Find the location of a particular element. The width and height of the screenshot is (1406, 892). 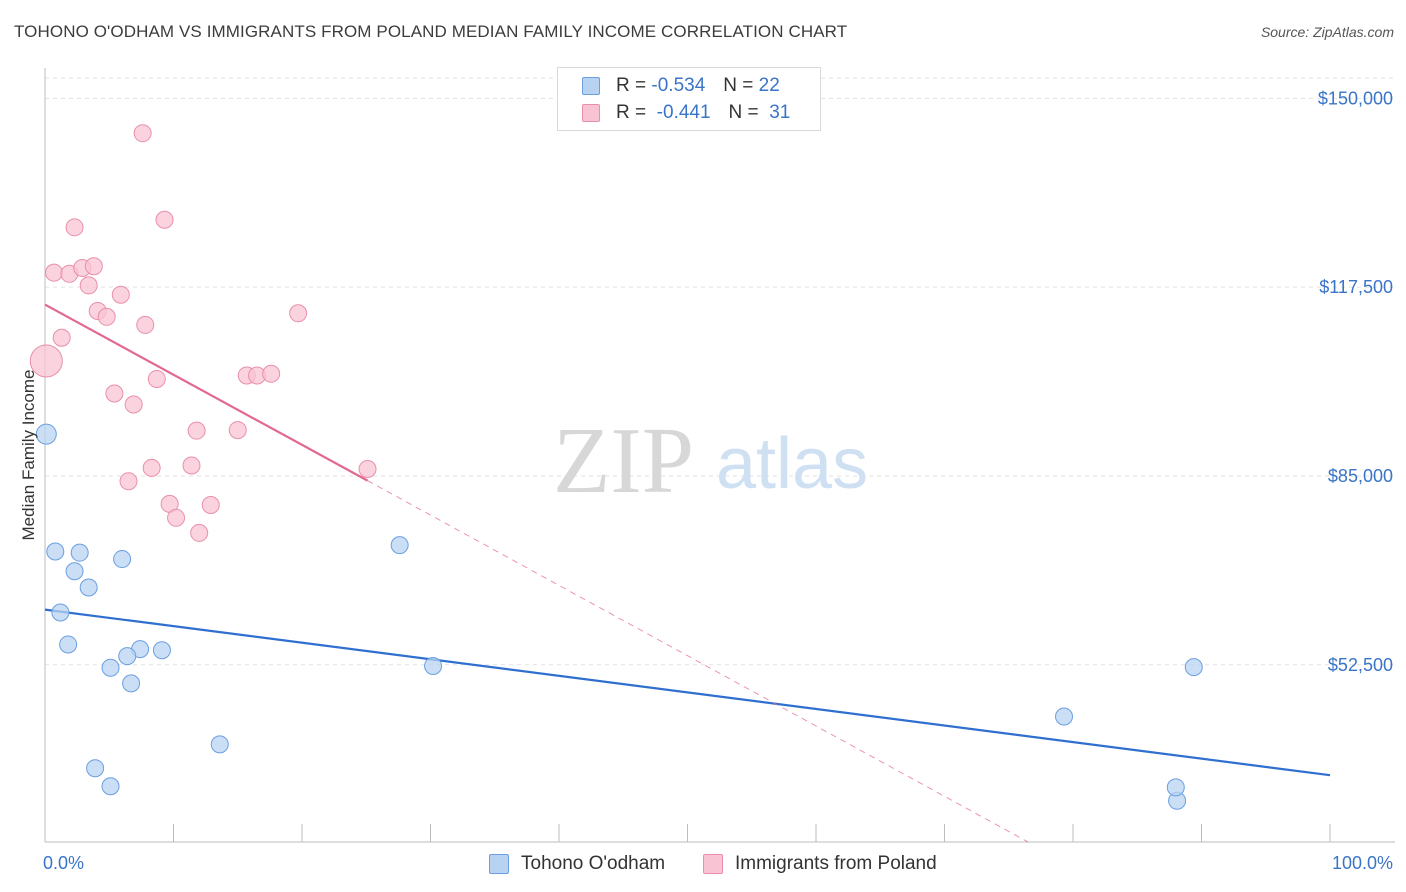

stats-legend: R = -0.534 N = 22 R = -0.441 N = 31 is located at coordinates (689, 99).